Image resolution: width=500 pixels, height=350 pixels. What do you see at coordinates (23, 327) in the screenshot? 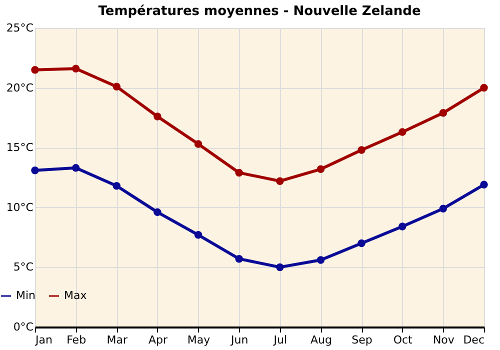
I see `y-tick-label: 0°C` at bounding box center [23, 327].